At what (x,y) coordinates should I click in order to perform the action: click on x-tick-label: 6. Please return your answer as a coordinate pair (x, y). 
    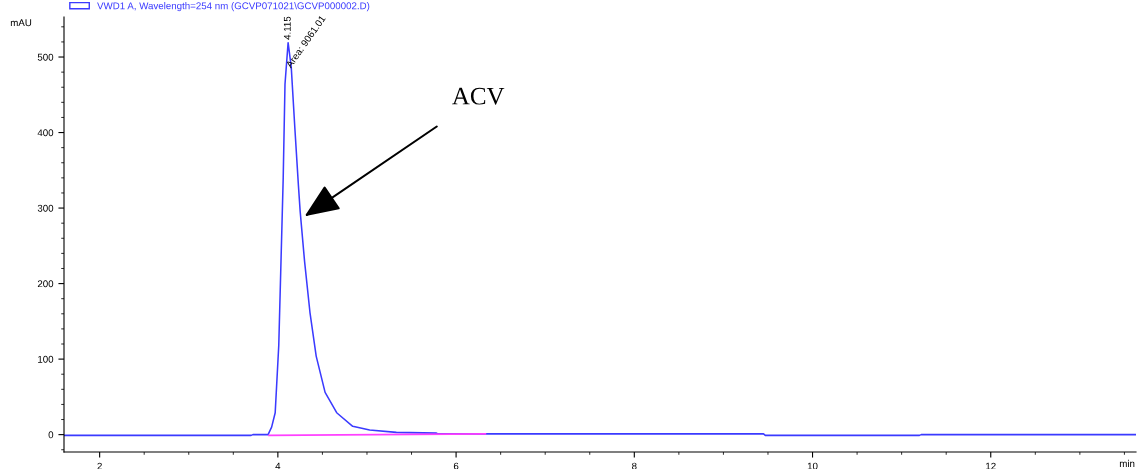
    Looking at the image, I should click on (456, 465).